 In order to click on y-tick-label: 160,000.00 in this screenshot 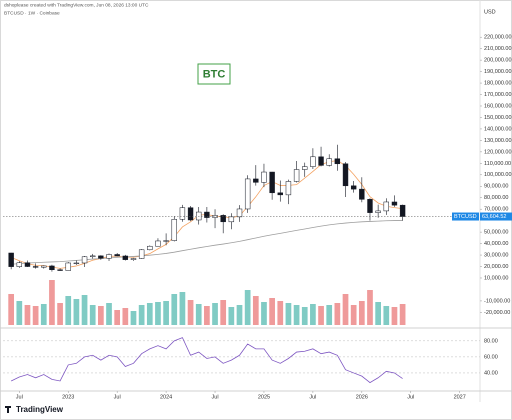, I will do `click(498, 106)`.